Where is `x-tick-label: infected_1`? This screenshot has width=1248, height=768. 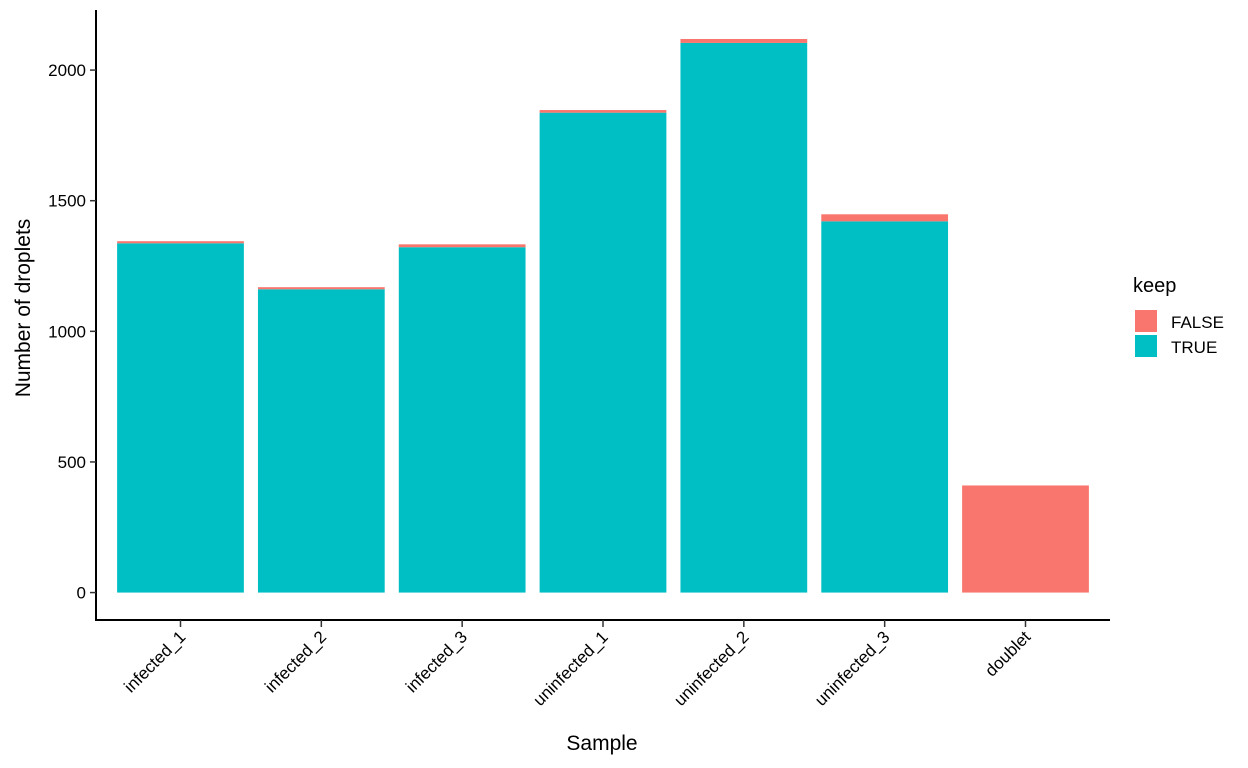 x-tick-label: infected_1 is located at coordinates (154, 661).